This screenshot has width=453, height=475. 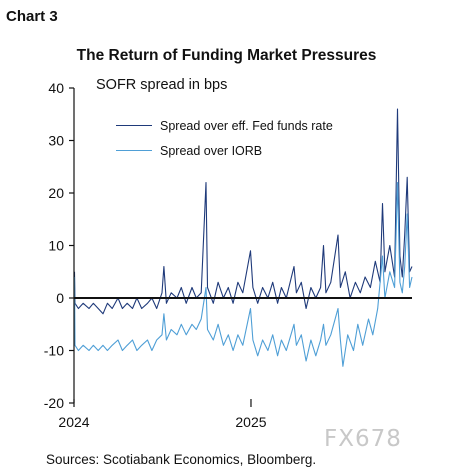 I want to click on y-tick-label: -20, so click(x=54, y=403).